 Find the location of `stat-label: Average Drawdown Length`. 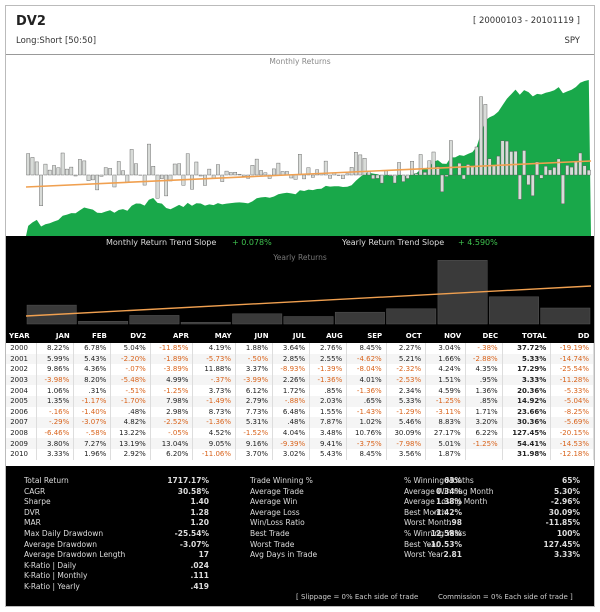

stat-label: Average Drawdown Length is located at coordinates (75, 555).